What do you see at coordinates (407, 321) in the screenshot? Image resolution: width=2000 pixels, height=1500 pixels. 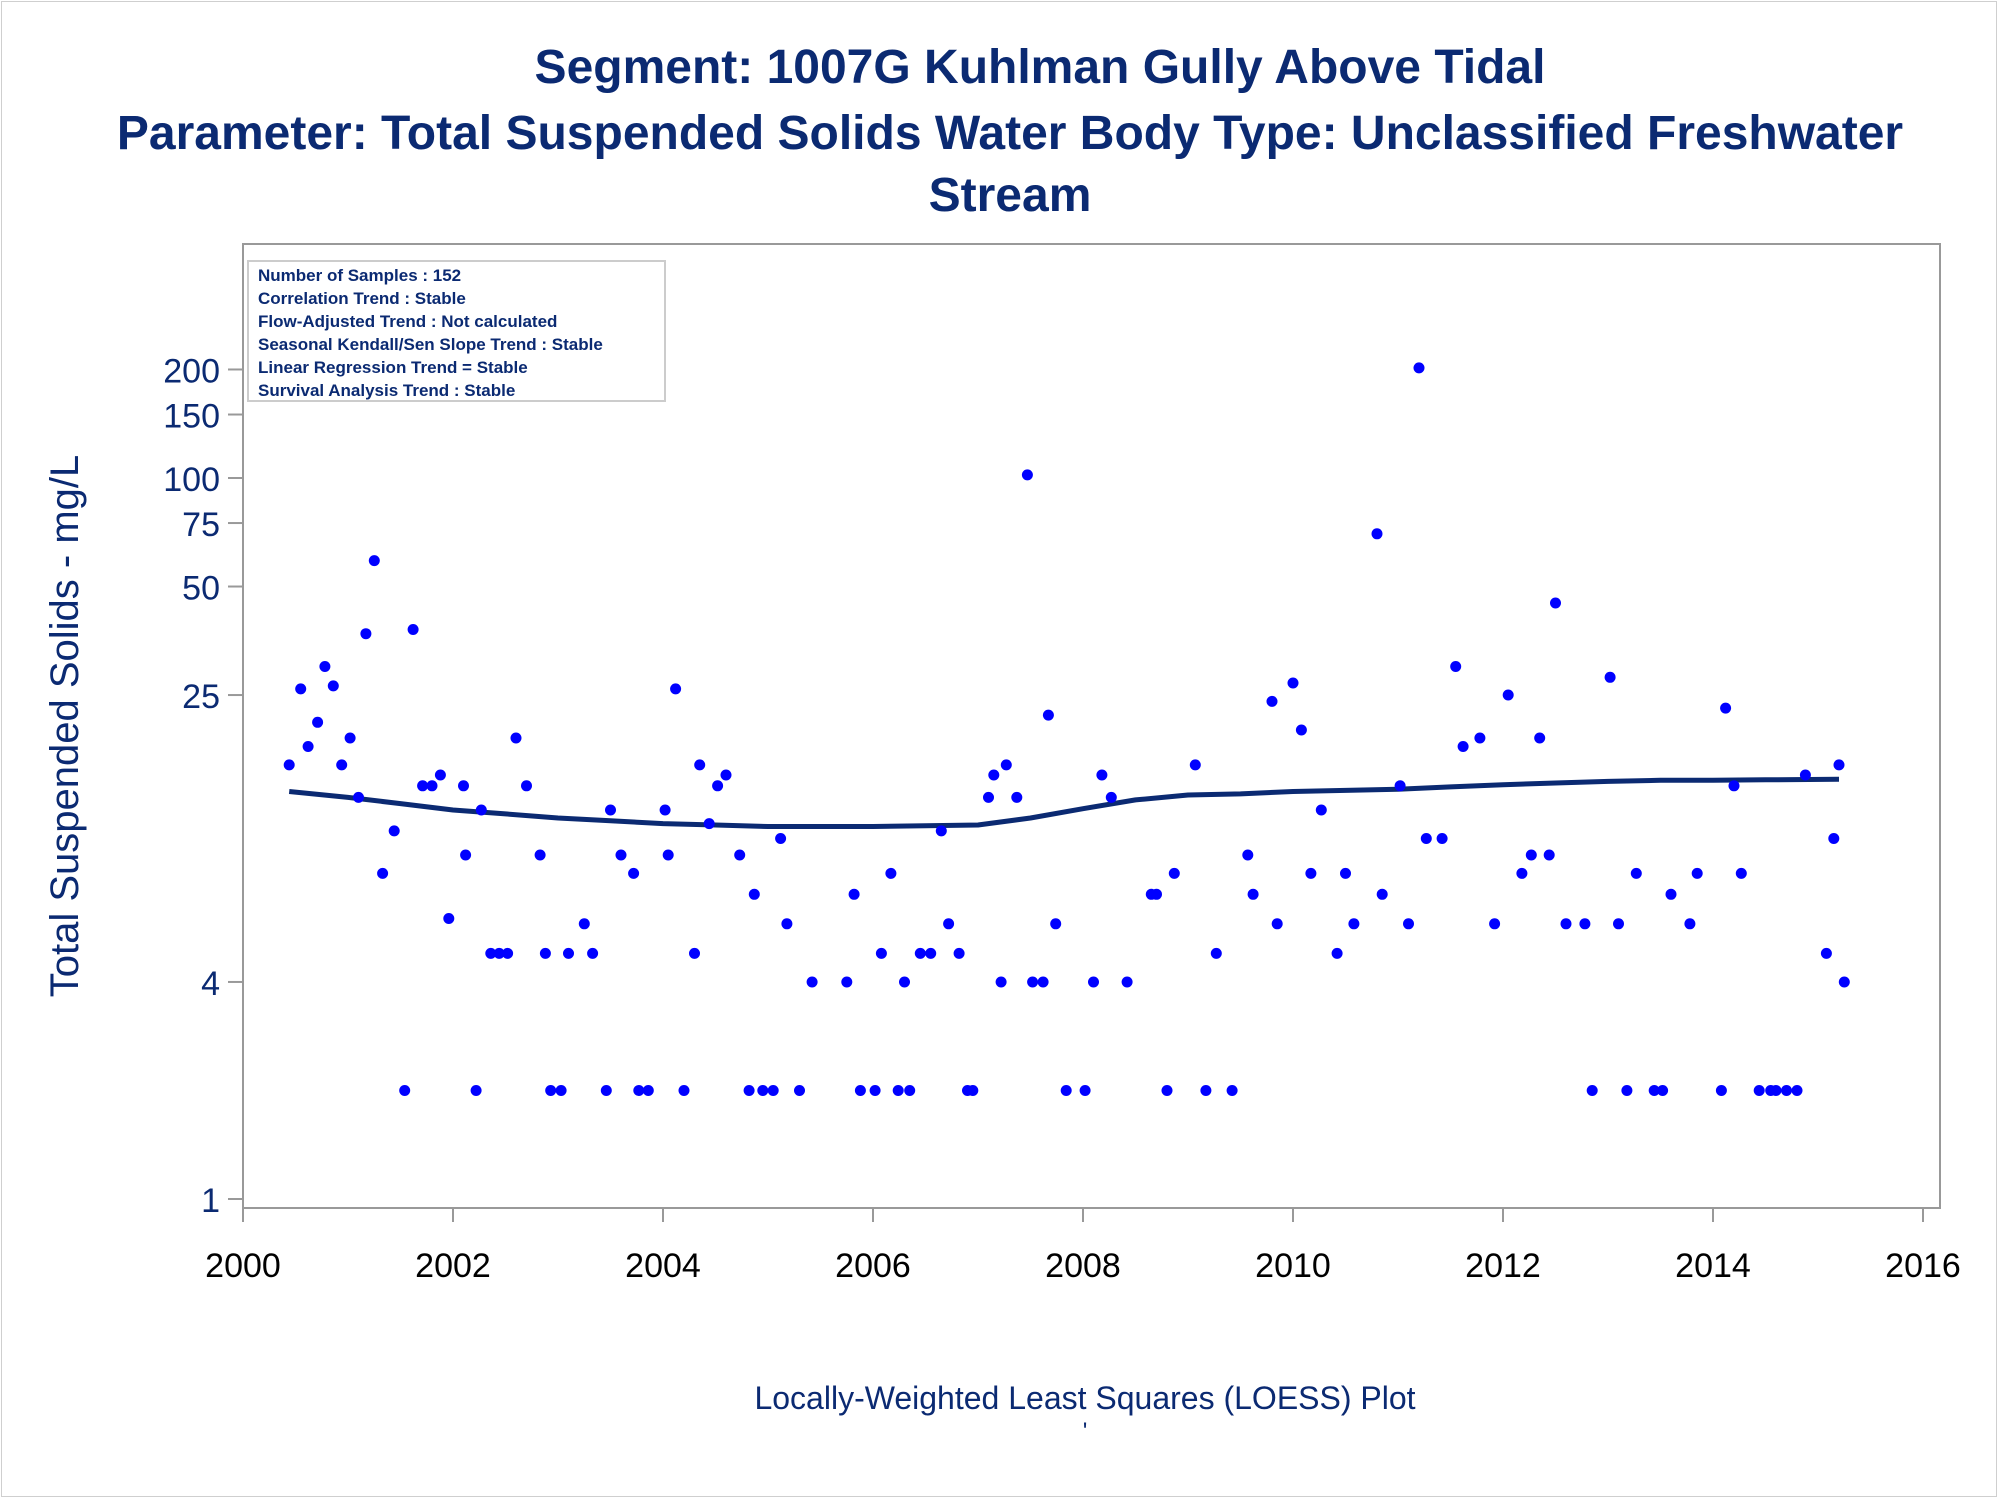 I see `legend-line: Flow-Adjusted Trend : Not calculated` at bounding box center [407, 321].